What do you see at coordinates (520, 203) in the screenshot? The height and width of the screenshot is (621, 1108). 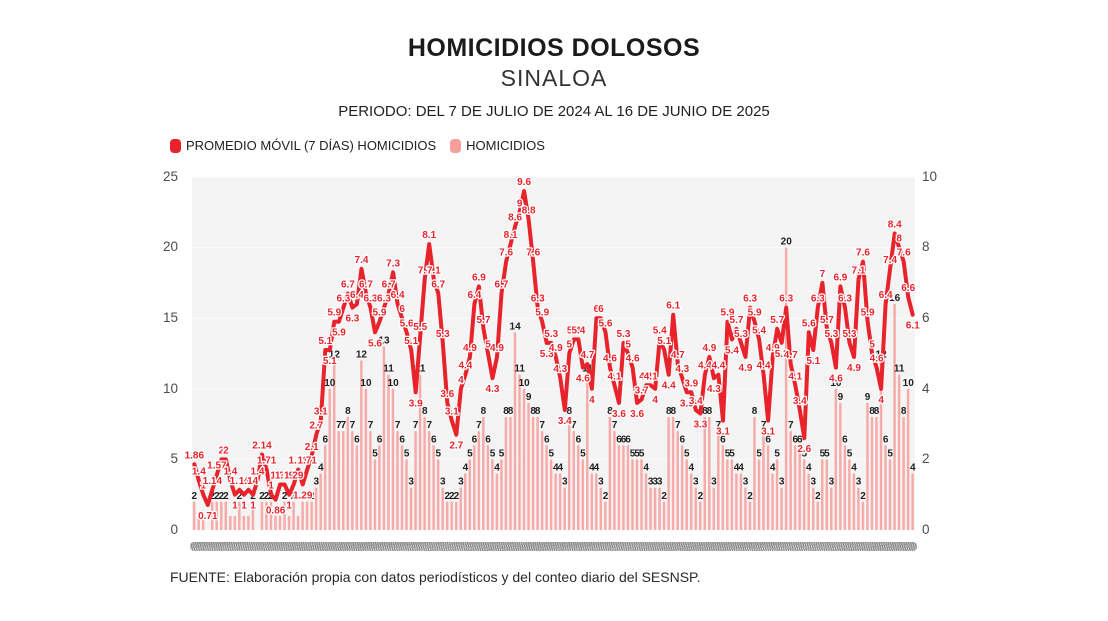 I see `line-value-label: 9` at bounding box center [520, 203].